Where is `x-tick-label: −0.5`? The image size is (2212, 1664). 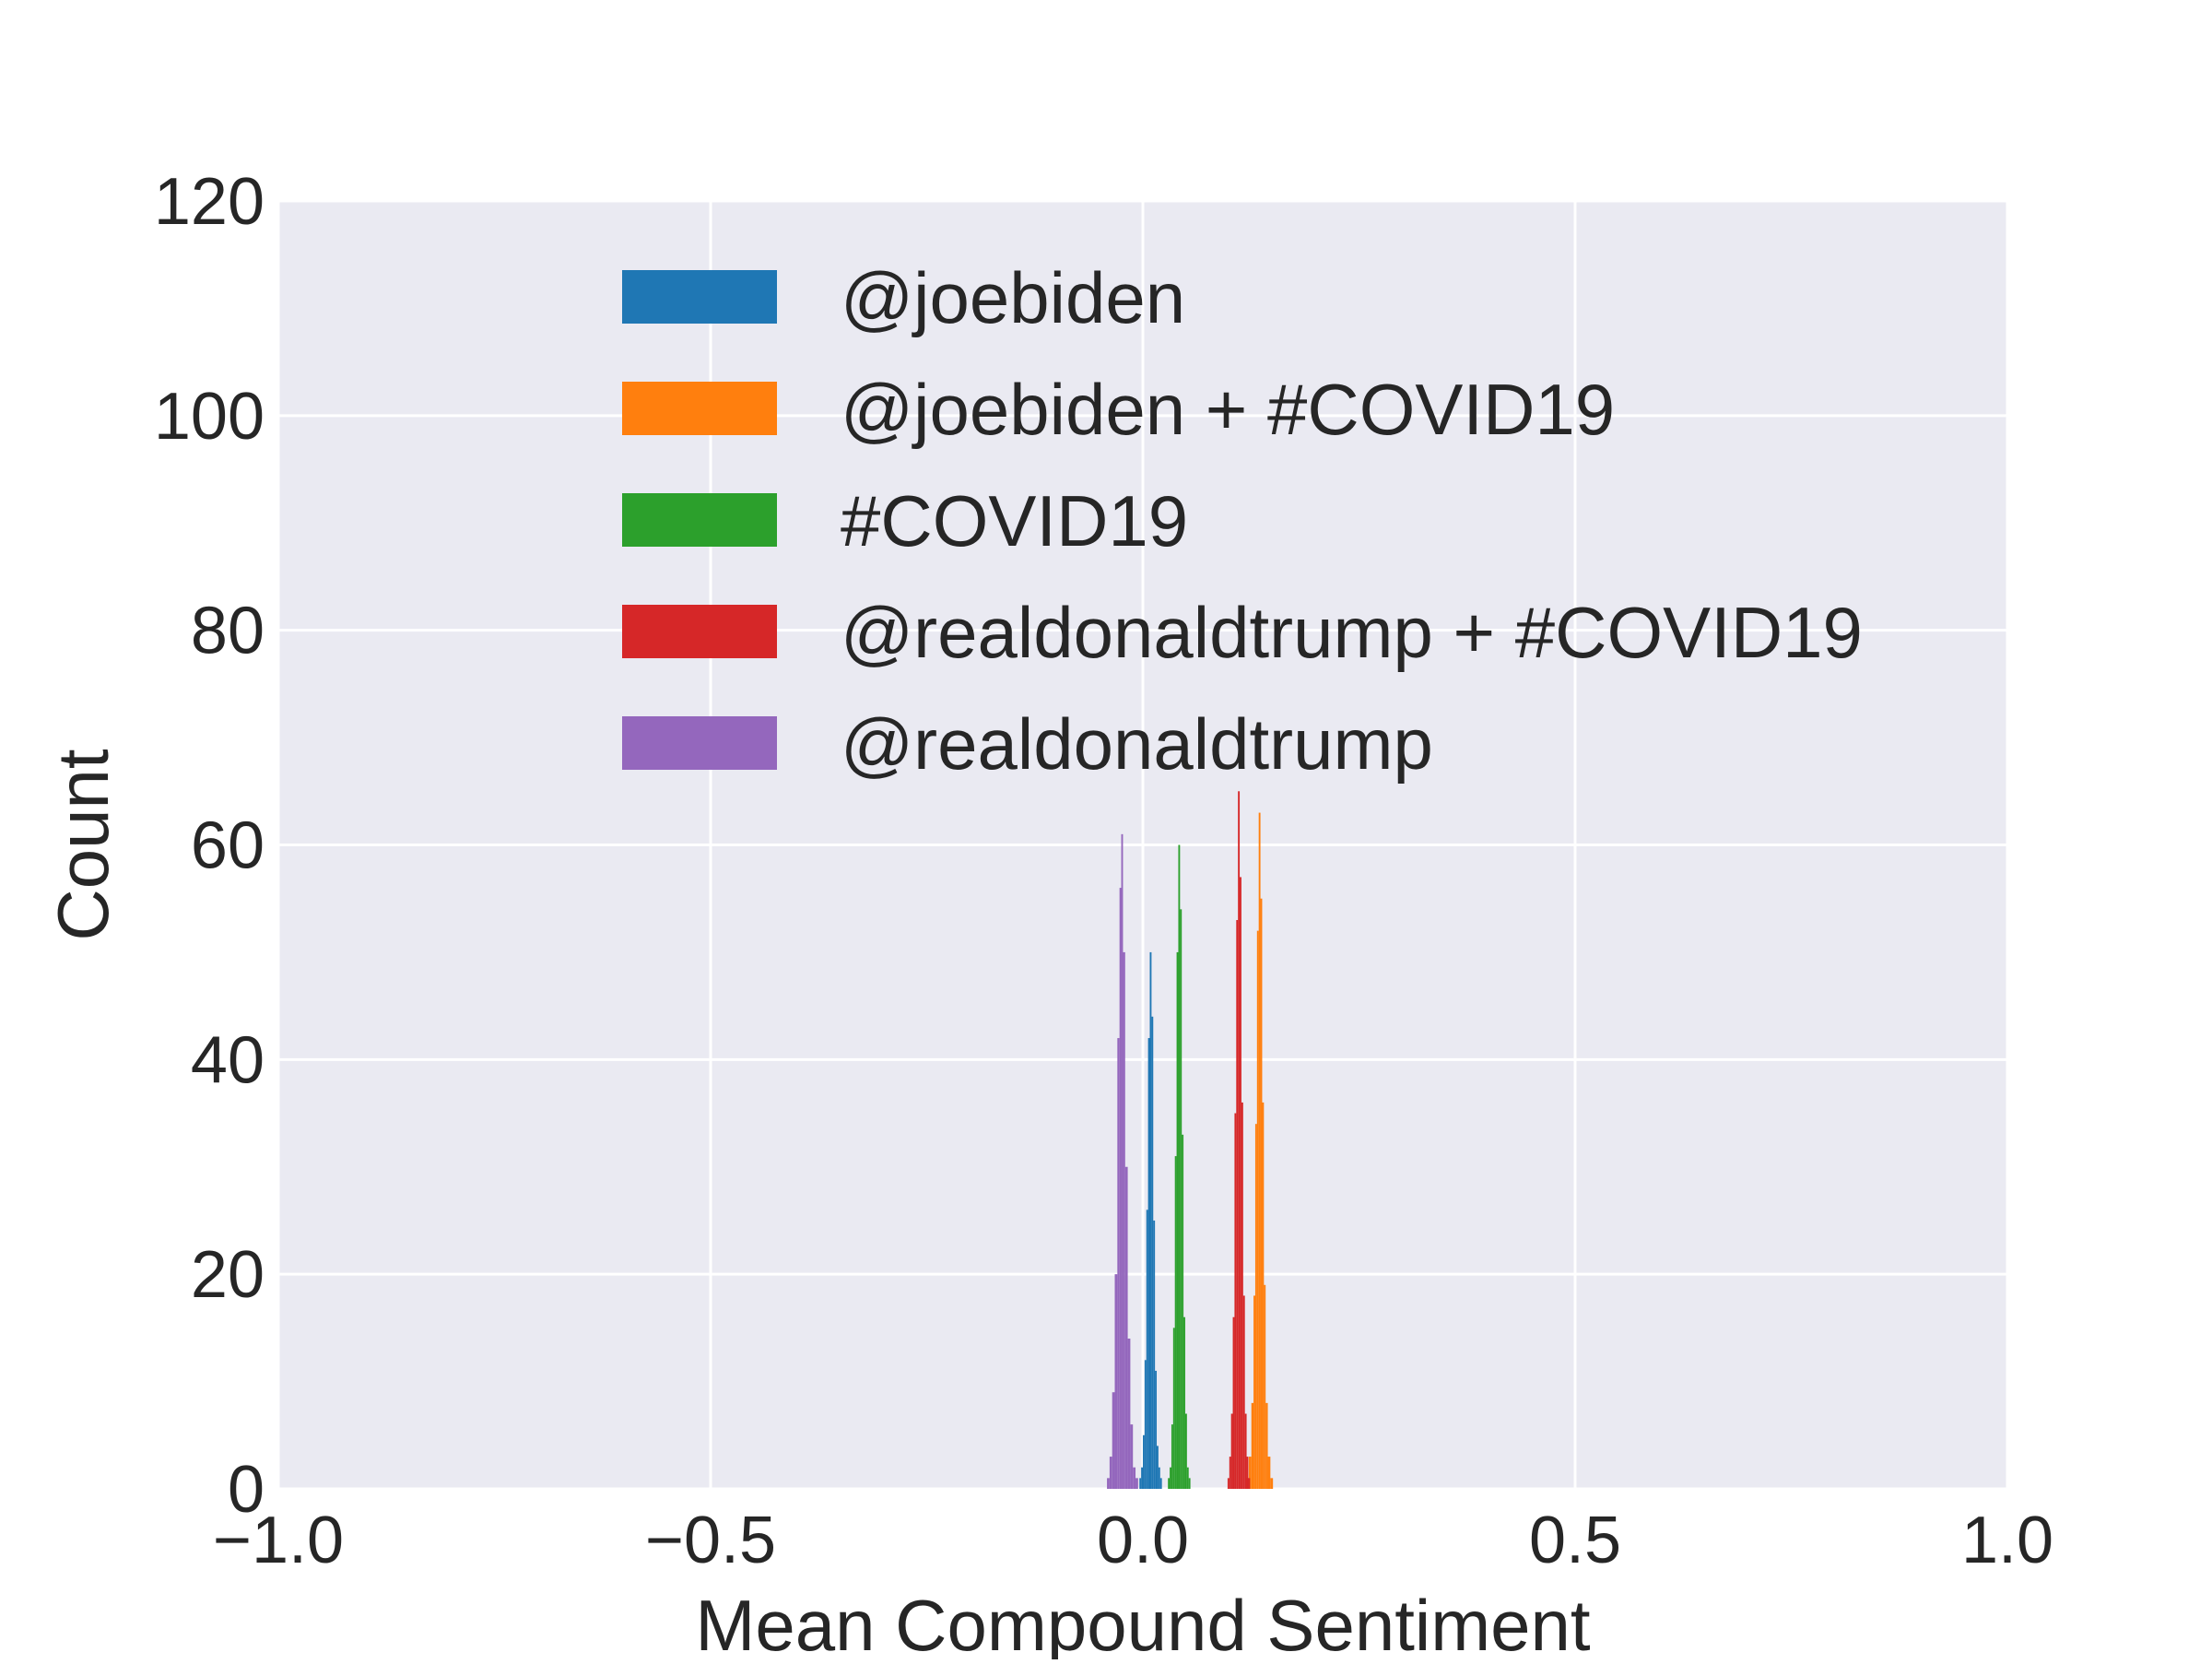 x-tick-label: −0.5 is located at coordinates (710, 1540).